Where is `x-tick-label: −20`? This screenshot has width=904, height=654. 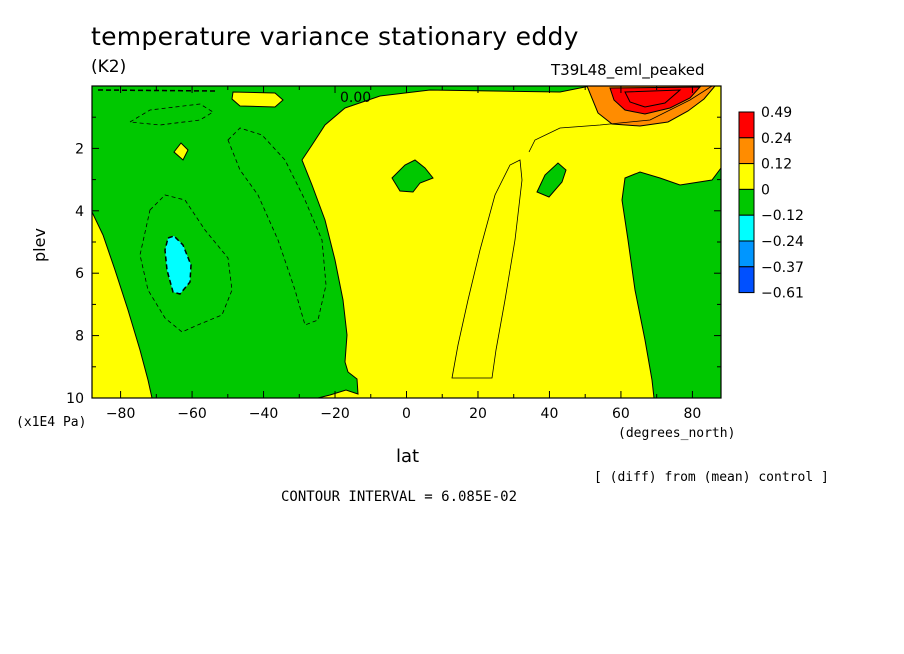 x-tick-label: −20 is located at coordinates (335, 414).